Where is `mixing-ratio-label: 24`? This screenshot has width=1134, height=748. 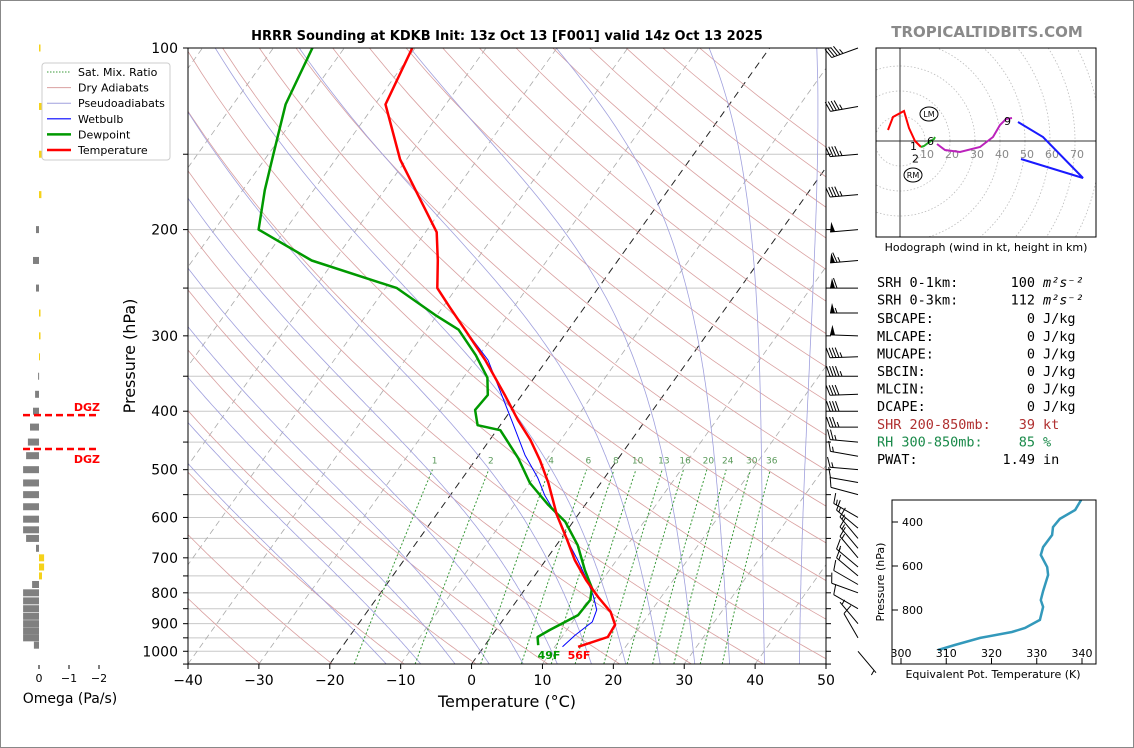 mixing-ratio-label: 24 is located at coordinates (728, 461).